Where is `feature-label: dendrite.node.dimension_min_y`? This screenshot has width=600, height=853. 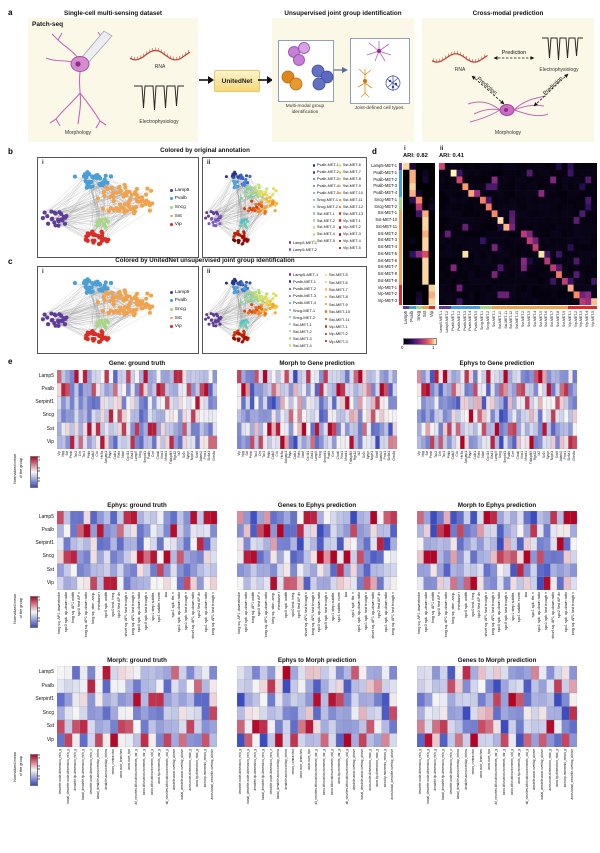 feature-label: dendrite.node.dimension_min_y is located at coordinates (60, 772).